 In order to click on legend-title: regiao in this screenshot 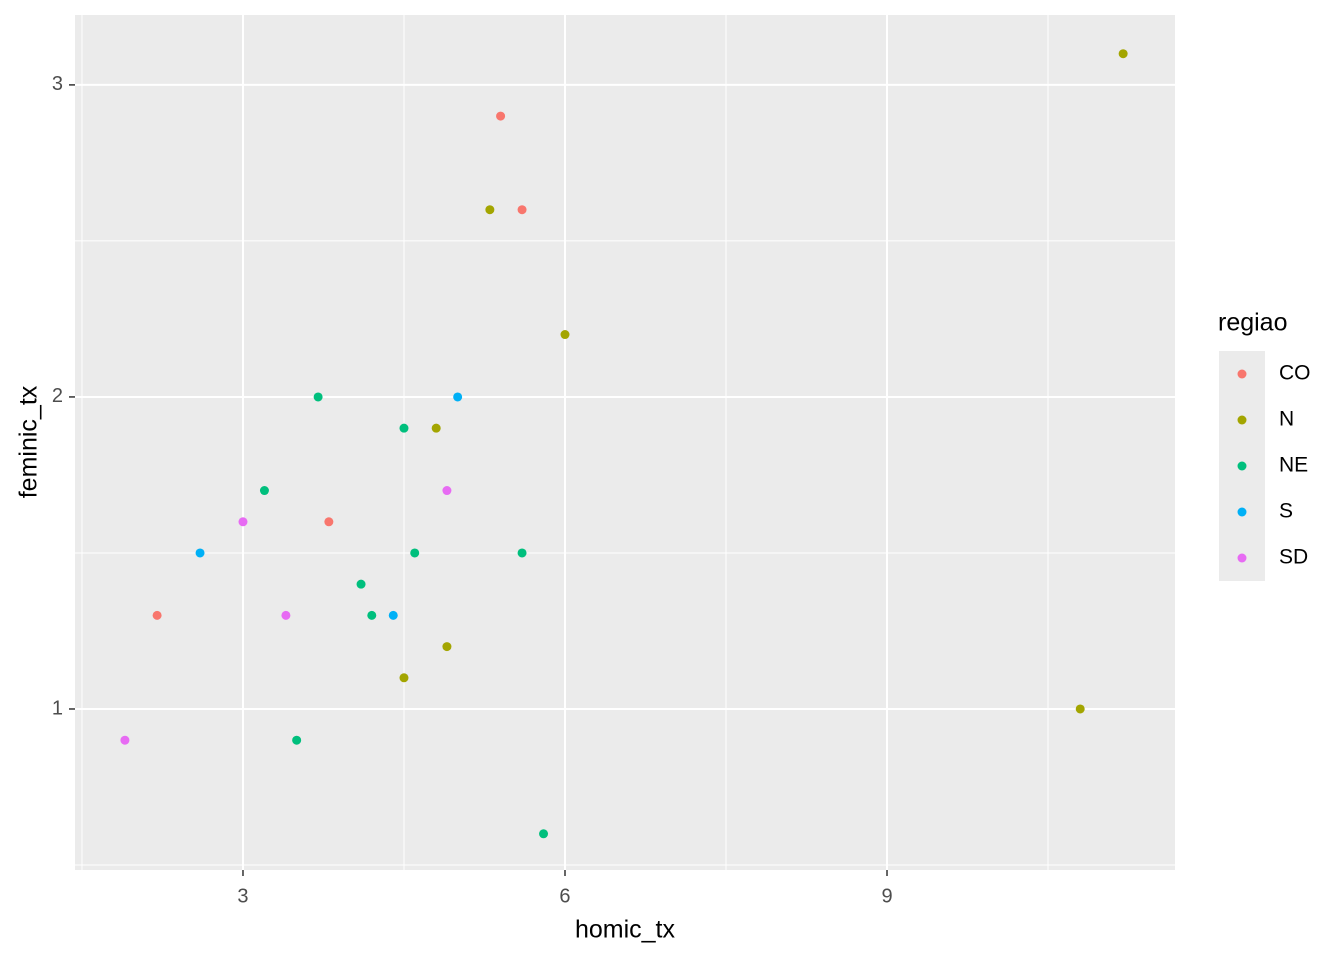, I will do `click(1253, 323)`.